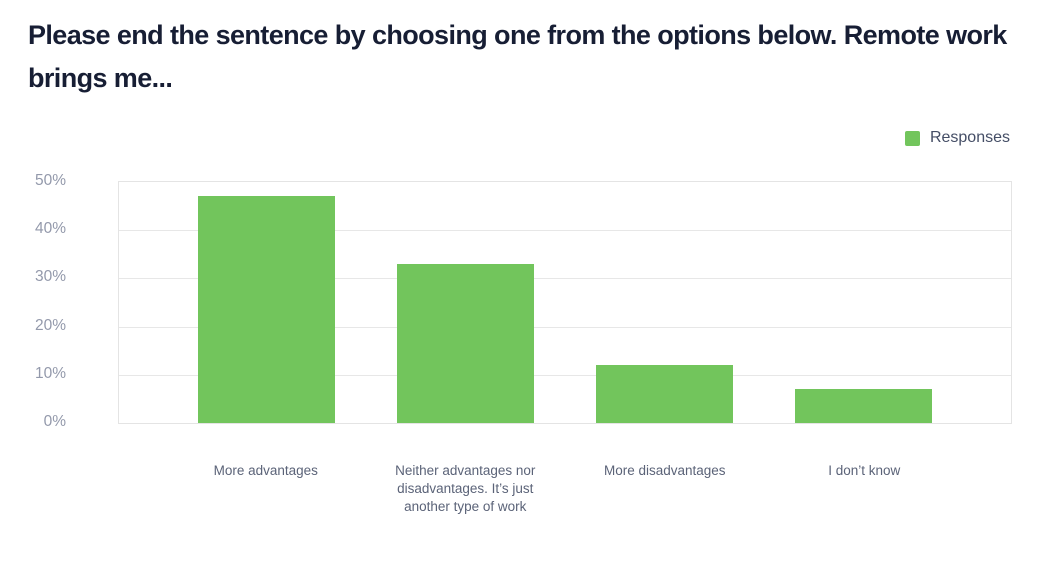 The image size is (1046, 571). What do you see at coordinates (912, 138) in the screenshot?
I see `legend-swatch-icon` at bounding box center [912, 138].